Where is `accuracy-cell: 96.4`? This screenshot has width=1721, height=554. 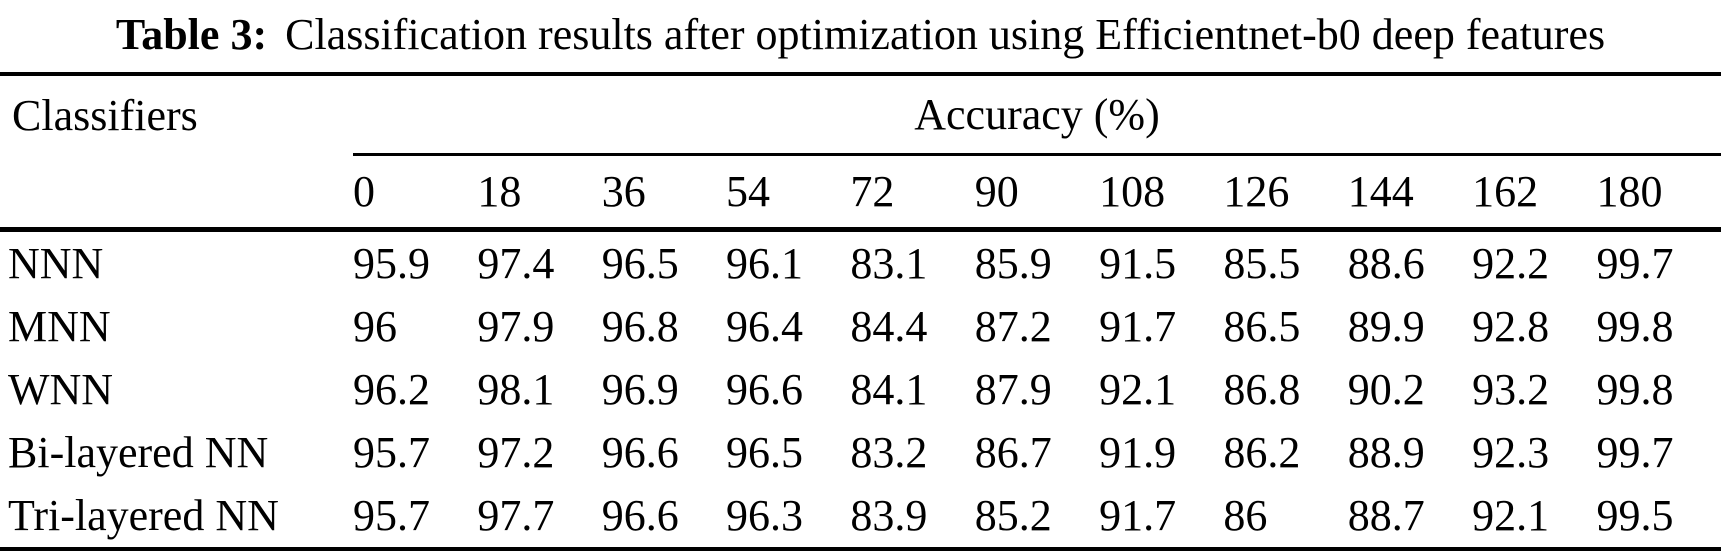
accuracy-cell: 96.4 is located at coordinates (765, 326).